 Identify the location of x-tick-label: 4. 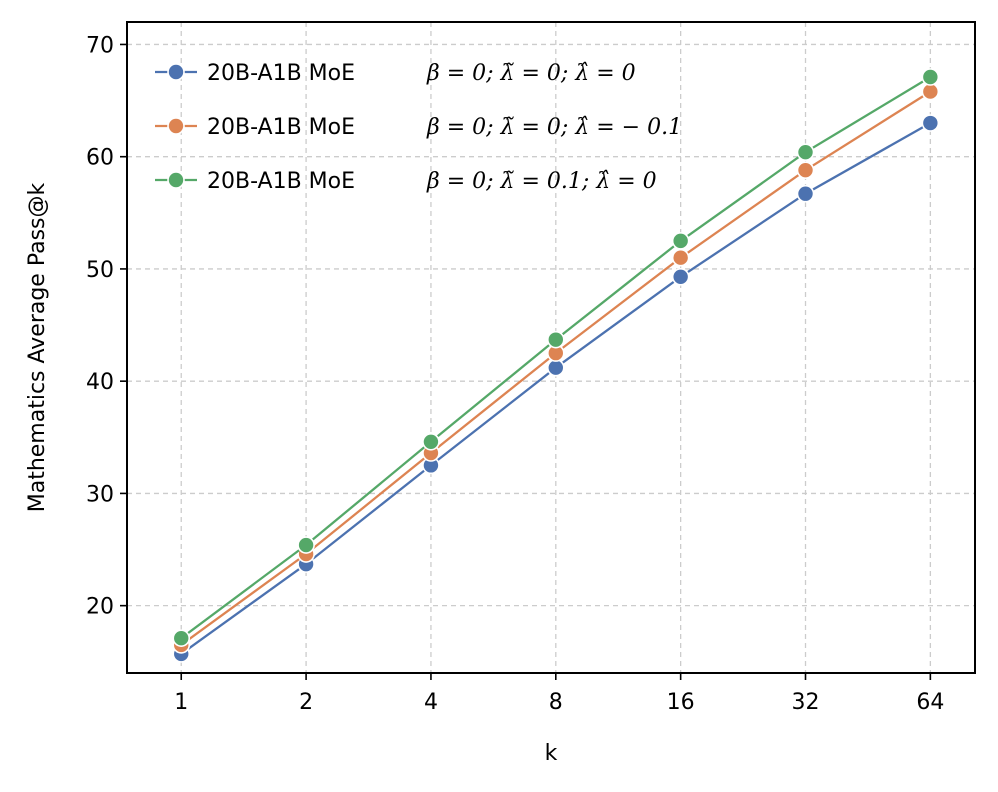
(431, 702).